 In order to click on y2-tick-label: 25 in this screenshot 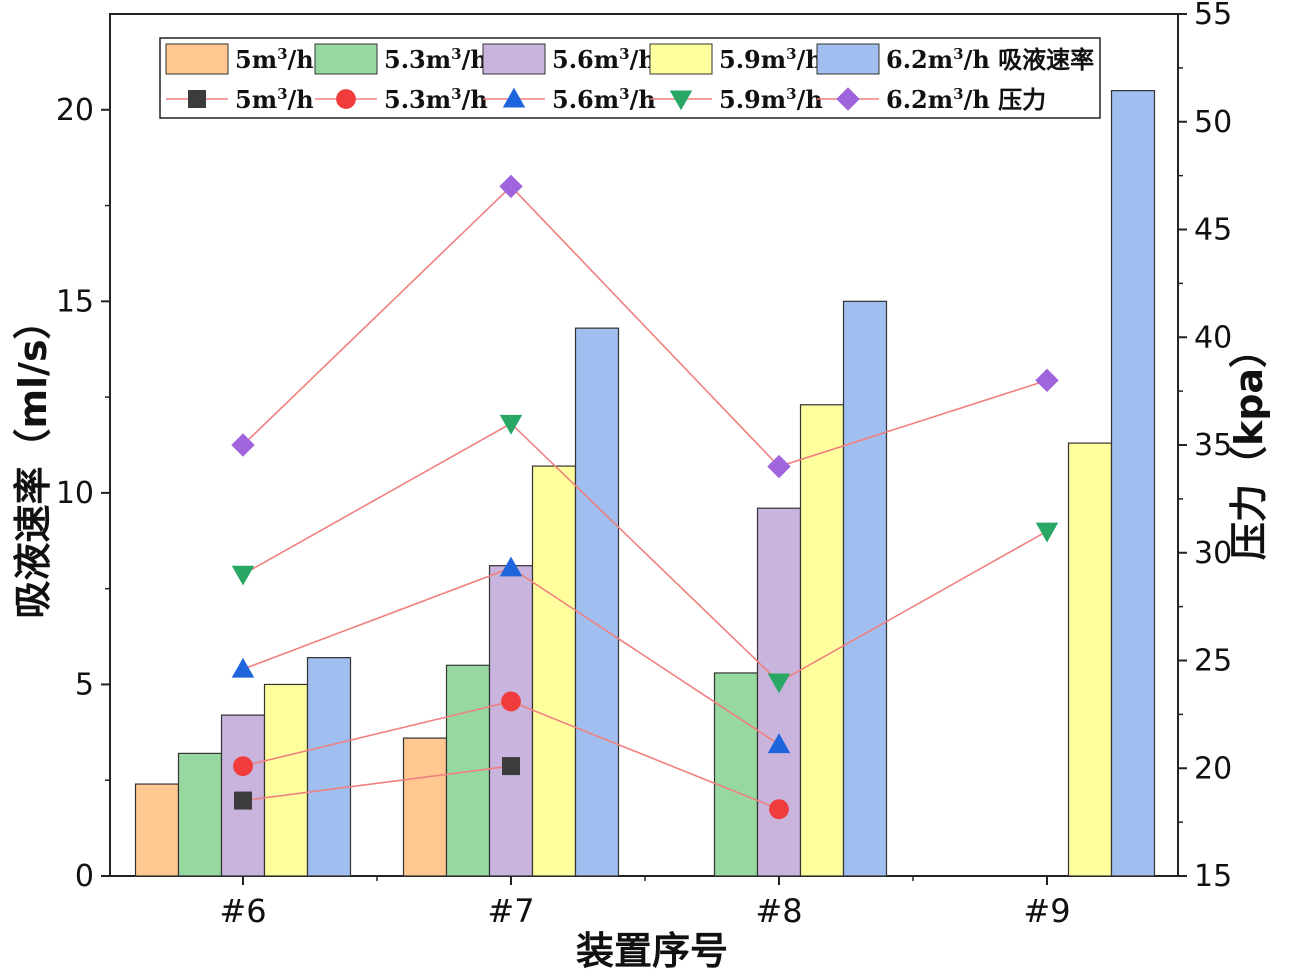, I will do `click(1213, 661)`.